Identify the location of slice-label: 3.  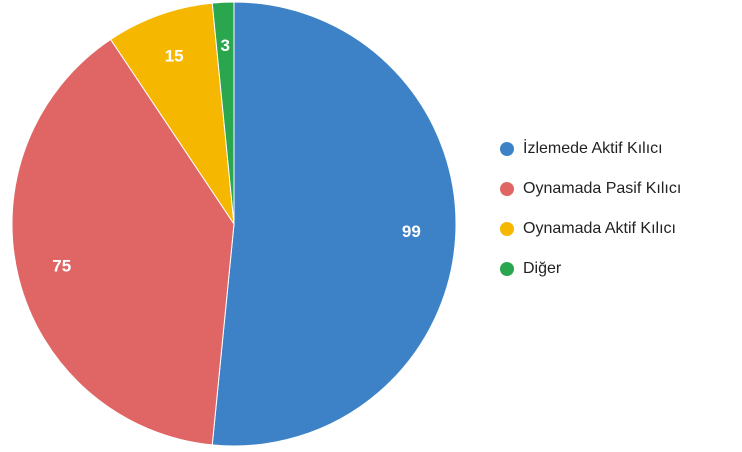
(225, 45).